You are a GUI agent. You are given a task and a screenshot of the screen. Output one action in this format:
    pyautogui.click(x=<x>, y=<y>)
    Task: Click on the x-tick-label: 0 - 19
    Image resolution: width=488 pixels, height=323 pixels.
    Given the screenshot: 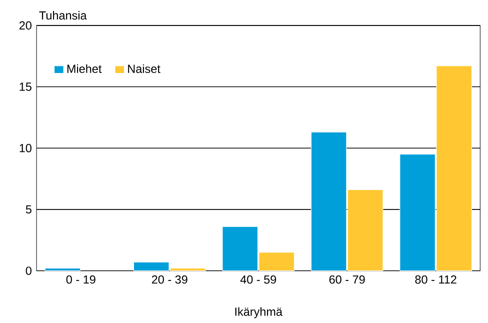 What is the action you would take?
    pyautogui.click(x=81, y=279)
    